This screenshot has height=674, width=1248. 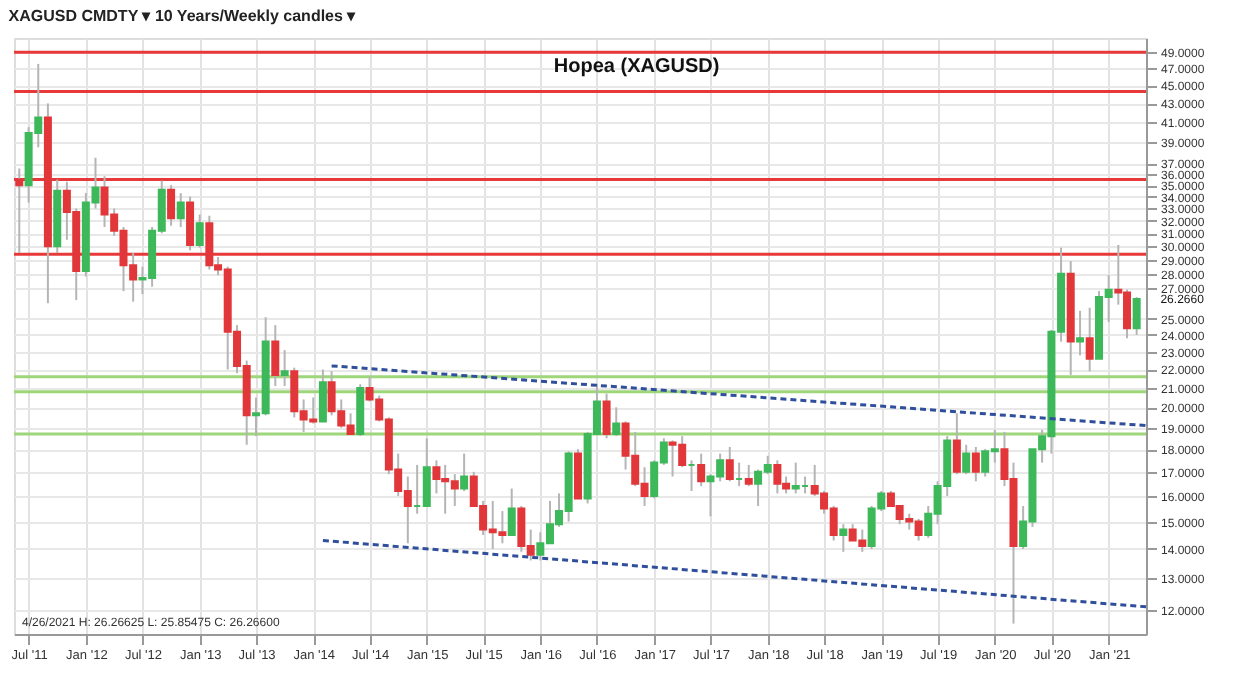 What do you see at coordinates (183, 15) in the screenshot?
I see `chart-subtitle: XAGUSD CMDTY ▾ 10 Years/Weekly candles ▾` at bounding box center [183, 15].